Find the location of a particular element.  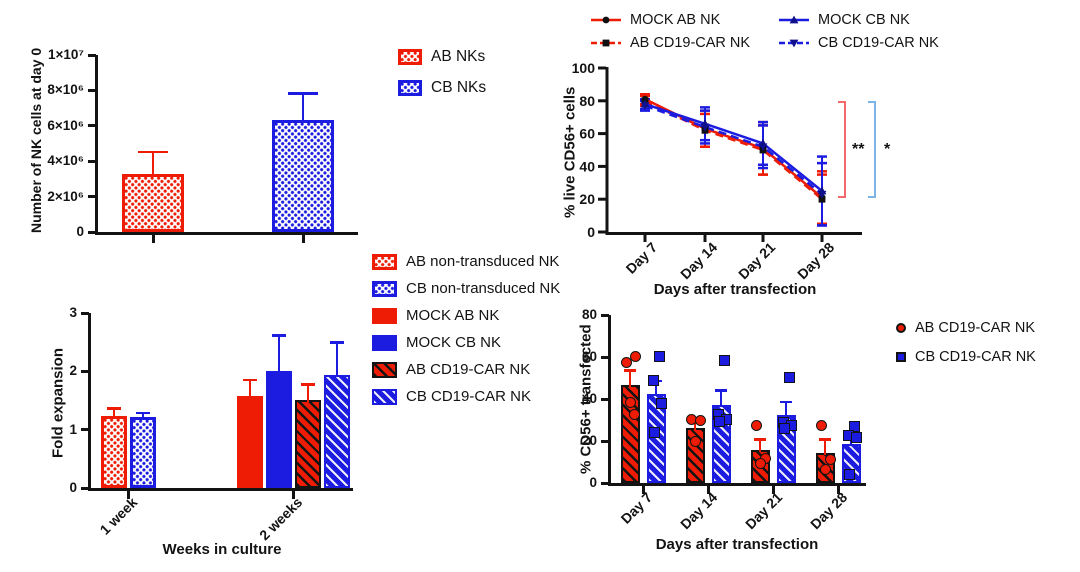

series-line-mock-cb-nk is located at coordinates (733, 147).